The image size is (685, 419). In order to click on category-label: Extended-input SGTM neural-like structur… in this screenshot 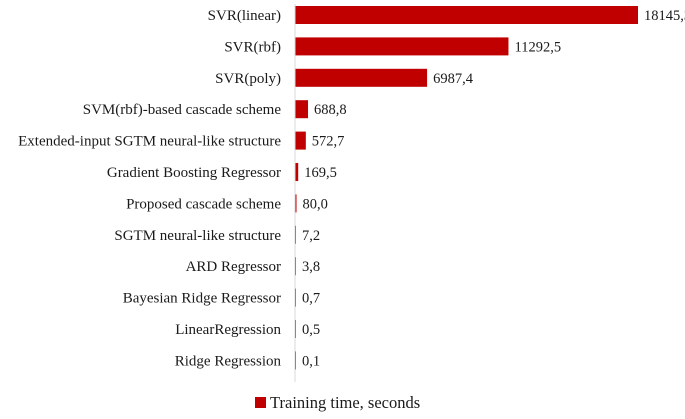, I will do `click(149, 142)`.